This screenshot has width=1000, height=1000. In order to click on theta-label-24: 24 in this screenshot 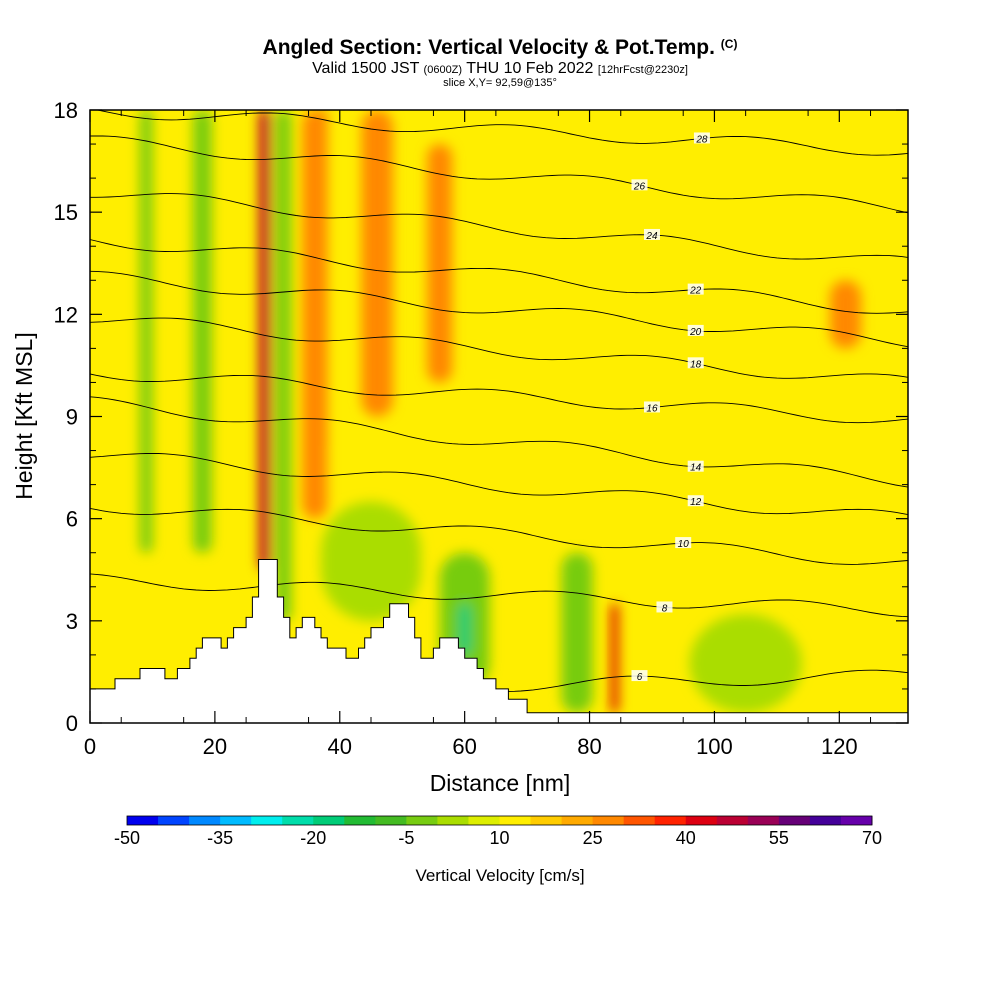, I will do `click(651, 236)`.